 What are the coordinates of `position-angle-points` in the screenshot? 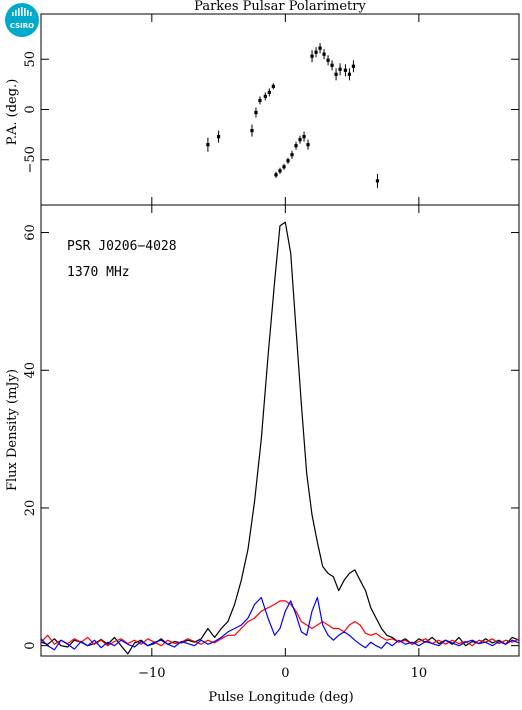 It's located at (293, 115).